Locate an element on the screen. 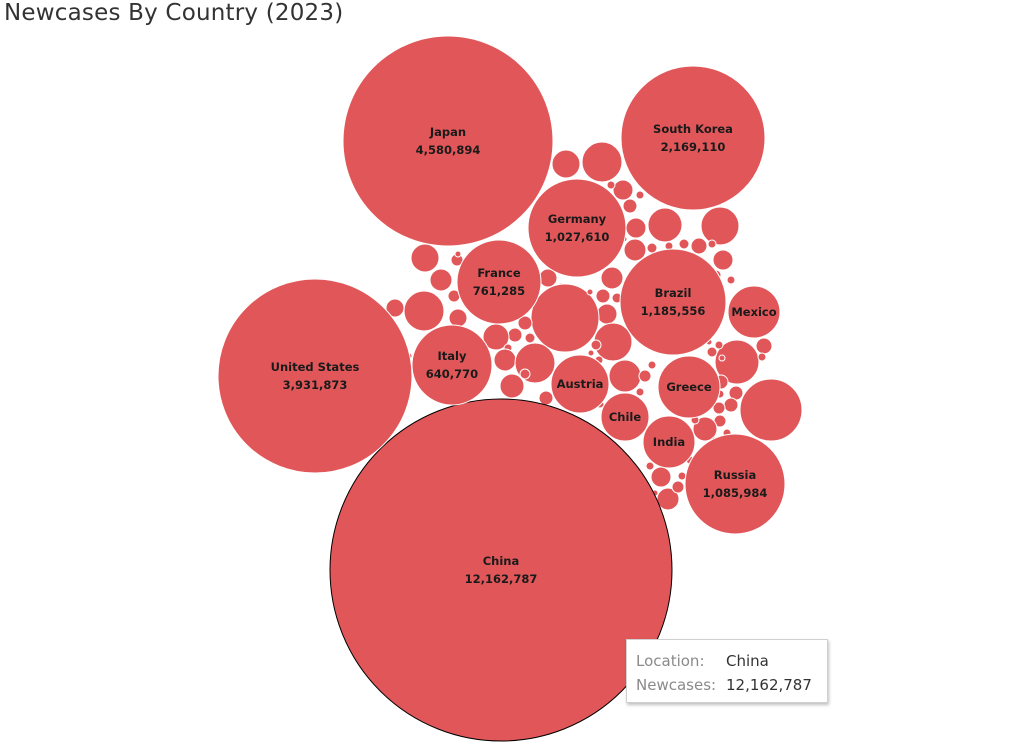 This screenshot has height=749, width=1012. bubble-circle-greece is located at coordinates (689, 387).